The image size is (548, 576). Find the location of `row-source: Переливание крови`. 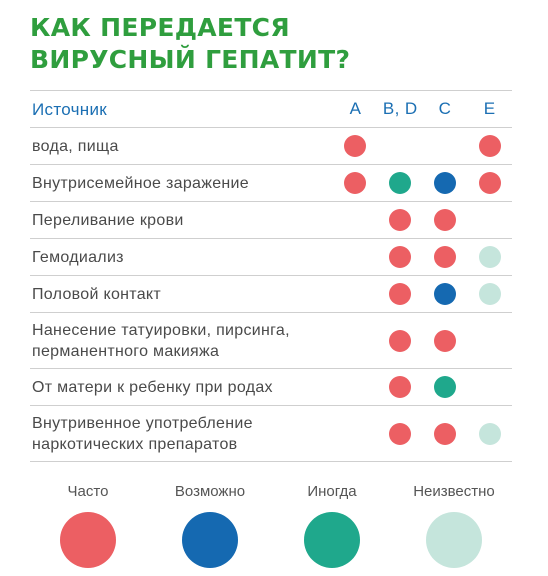

row-source: Переливание крови is located at coordinates (108, 220).